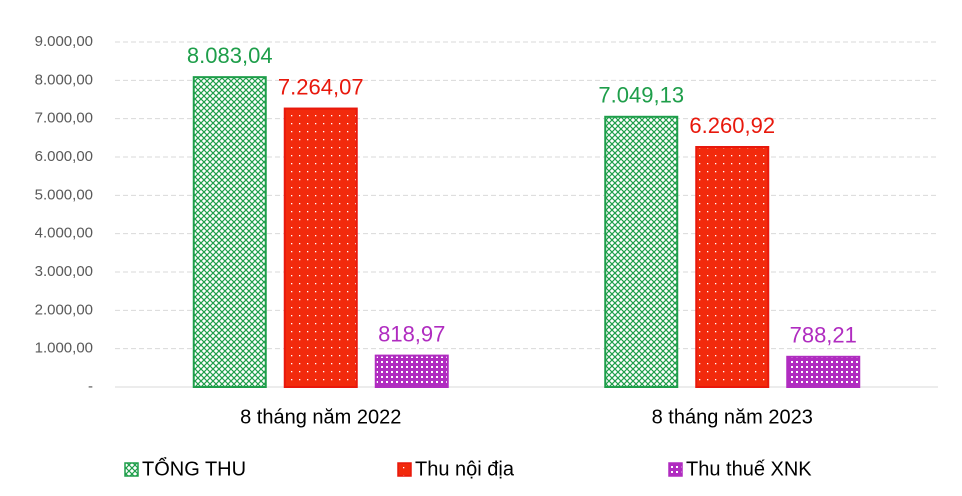 The width and height of the screenshot is (962, 496). Describe the element at coordinates (64, 118) in the screenshot. I see `y-tick-label: 7.000,00` at that location.